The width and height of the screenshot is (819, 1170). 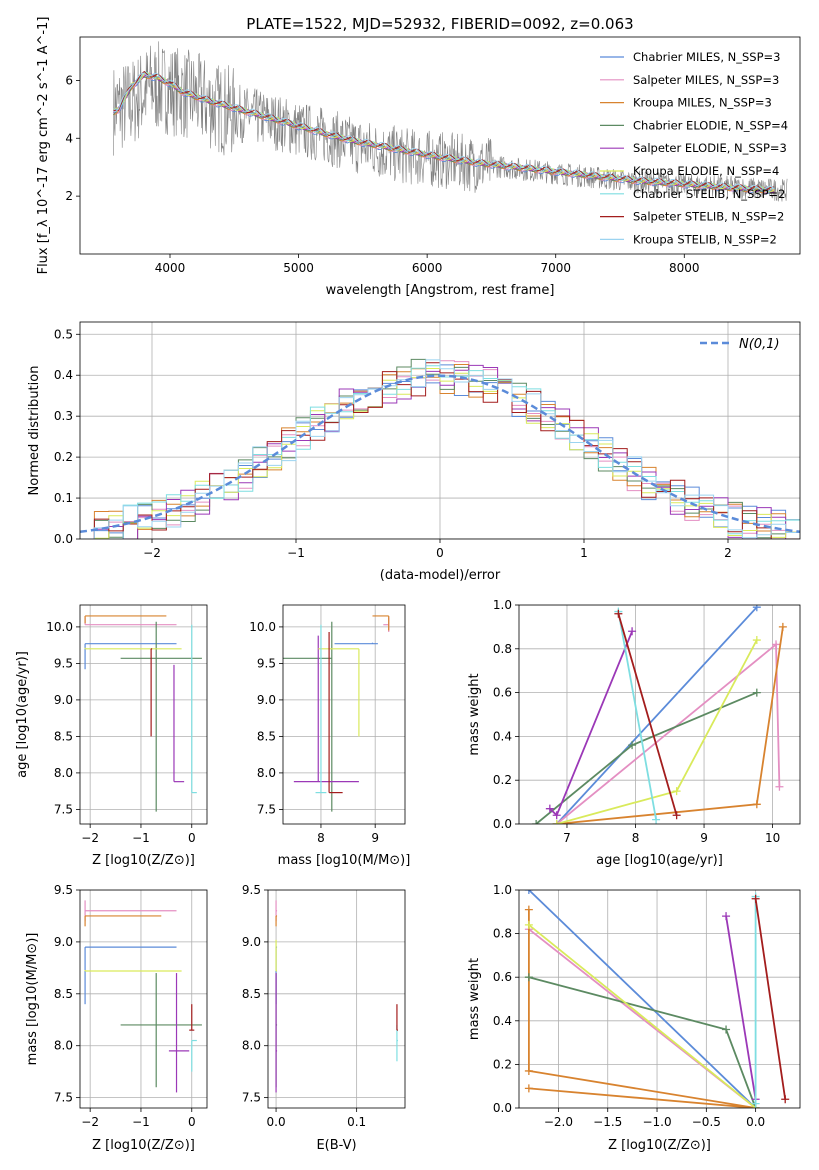 I want to click on legend-label: Salpeter MILES, N_SSP=3, so click(x=706, y=80).